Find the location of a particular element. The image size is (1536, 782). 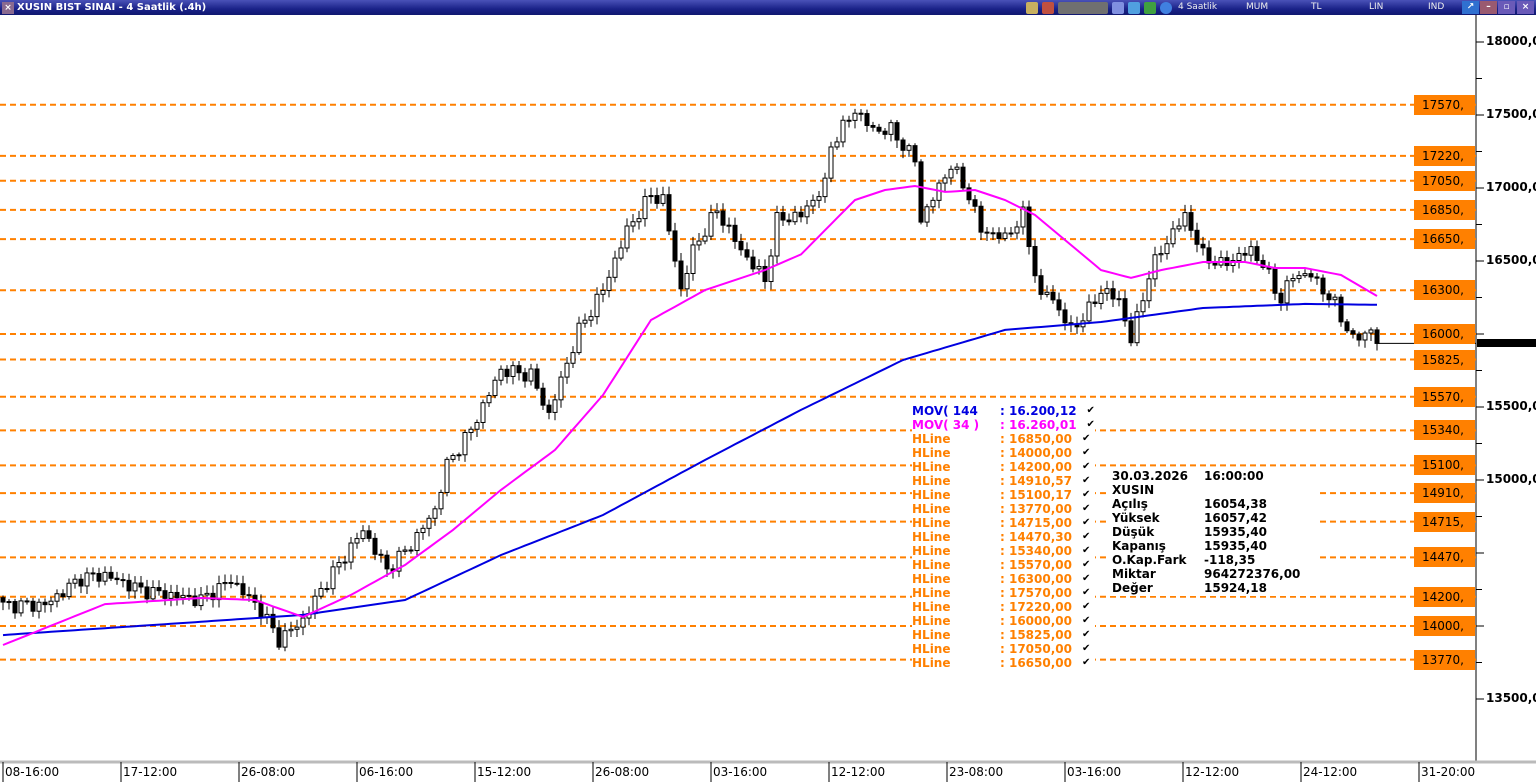

legend-row: HLine: 13770,00 ✔ is located at coordinates (1003, 509).